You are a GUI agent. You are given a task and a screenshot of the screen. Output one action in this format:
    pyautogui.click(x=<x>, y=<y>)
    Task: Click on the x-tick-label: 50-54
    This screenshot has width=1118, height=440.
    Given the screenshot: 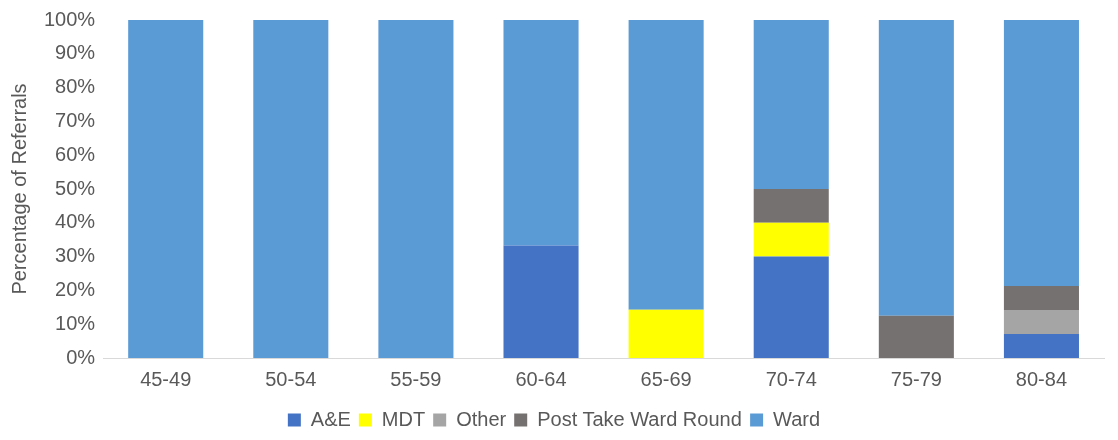 What is the action you would take?
    pyautogui.click(x=291, y=378)
    